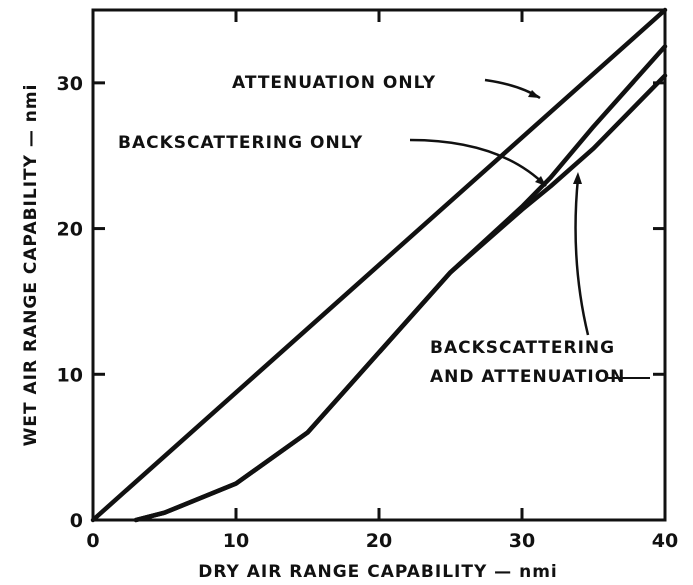 The image size is (693, 585). What do you see at coordinates (334, 83) in the screenshot?
I see `annotation: ATTENUATION ONLY` at bounding box center [334, 83].